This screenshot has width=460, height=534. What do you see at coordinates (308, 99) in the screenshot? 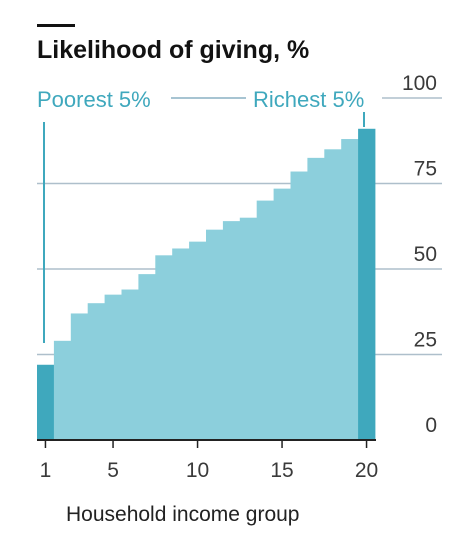
I see `annotation-richest: Richest 5%` at bounding box center [308, 99].